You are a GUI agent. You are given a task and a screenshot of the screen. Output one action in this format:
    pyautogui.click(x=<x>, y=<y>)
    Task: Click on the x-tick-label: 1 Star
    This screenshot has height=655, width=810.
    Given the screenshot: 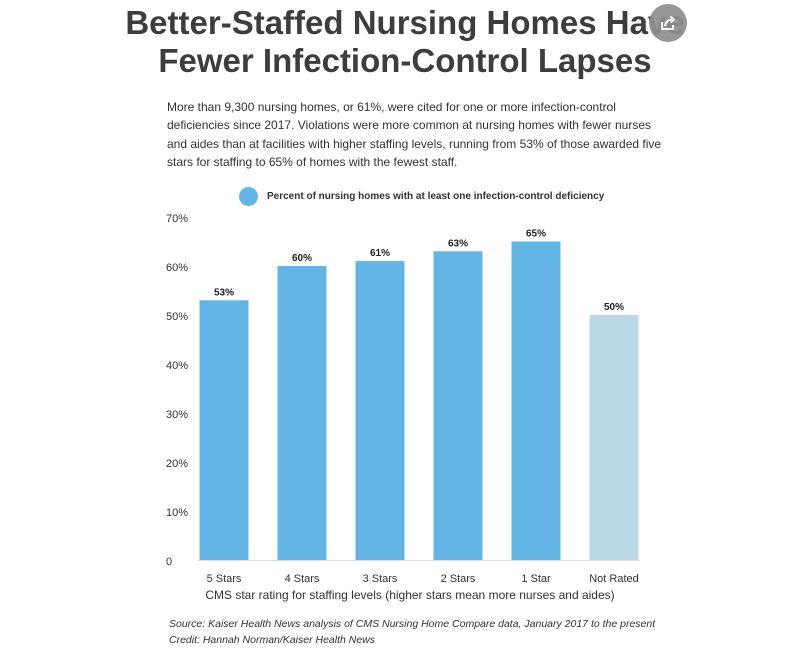 What is the action you would take?
    pyautogui.click(x=536, y=579)
    